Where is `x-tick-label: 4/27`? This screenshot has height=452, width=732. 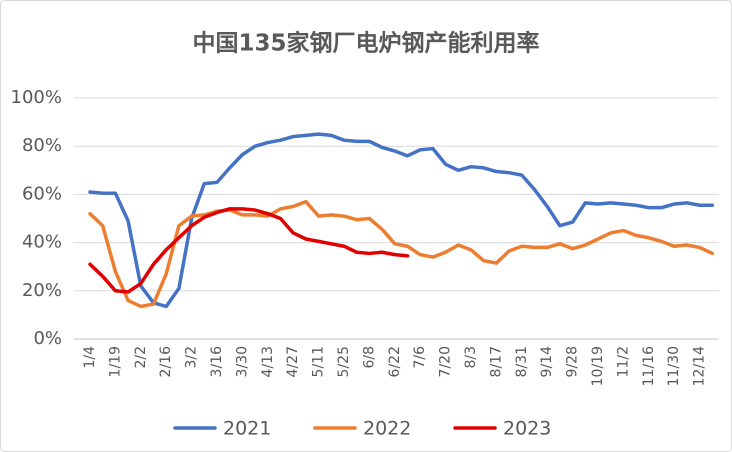
x-tick-label: 4/27 is located at coordinates (293, 361).